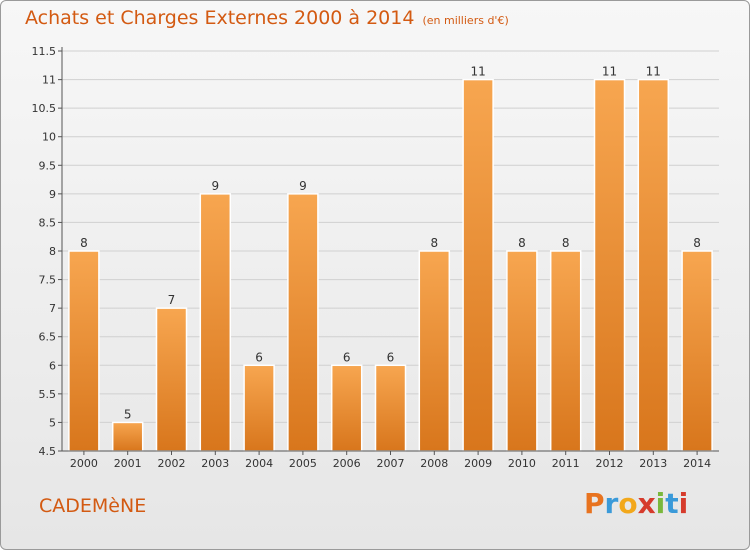  I want to click on y-tick-label: 7, so click(52, 308).